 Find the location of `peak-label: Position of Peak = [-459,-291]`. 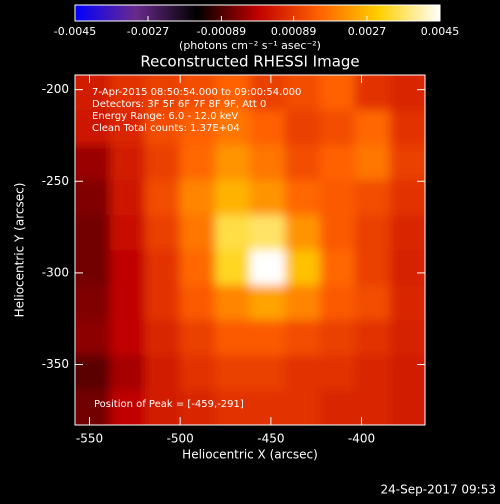

peak-label: Position of Peak = [-459,-291] is located at coordinates (169, 404).